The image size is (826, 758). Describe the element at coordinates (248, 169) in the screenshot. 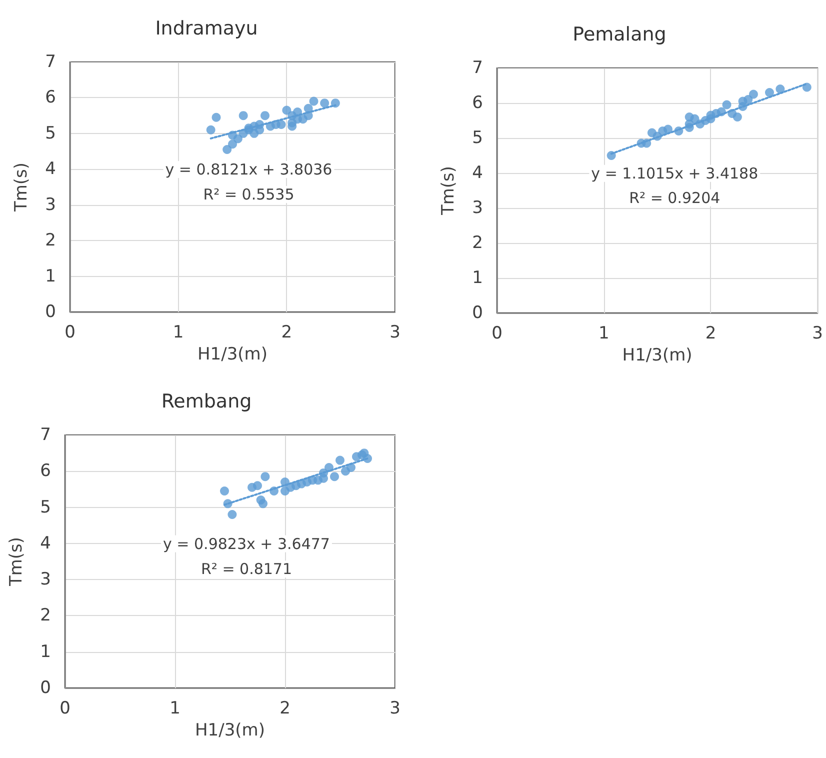

I see `annotation: y = 0.8121x + 3.8036` at that location.